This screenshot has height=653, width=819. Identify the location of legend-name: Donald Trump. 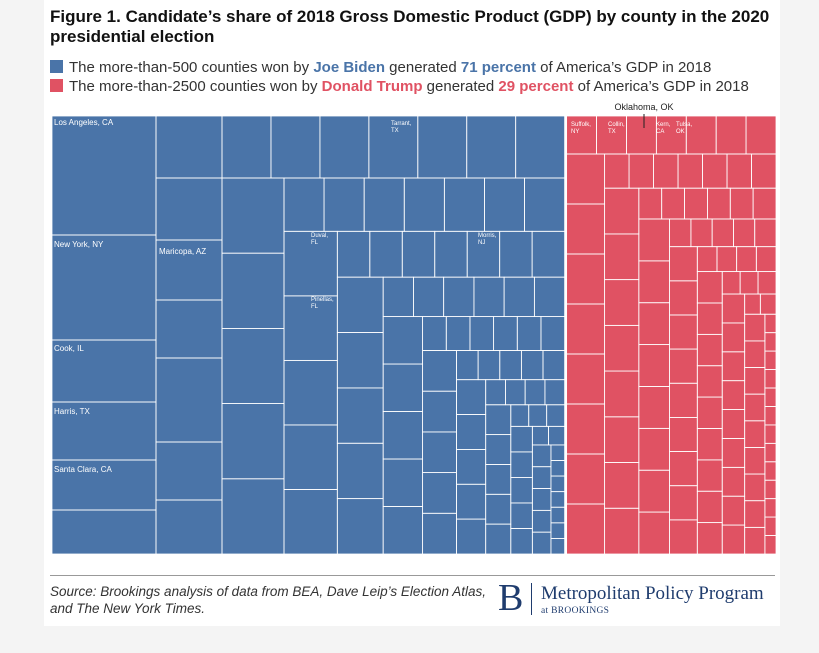
(372, 86).